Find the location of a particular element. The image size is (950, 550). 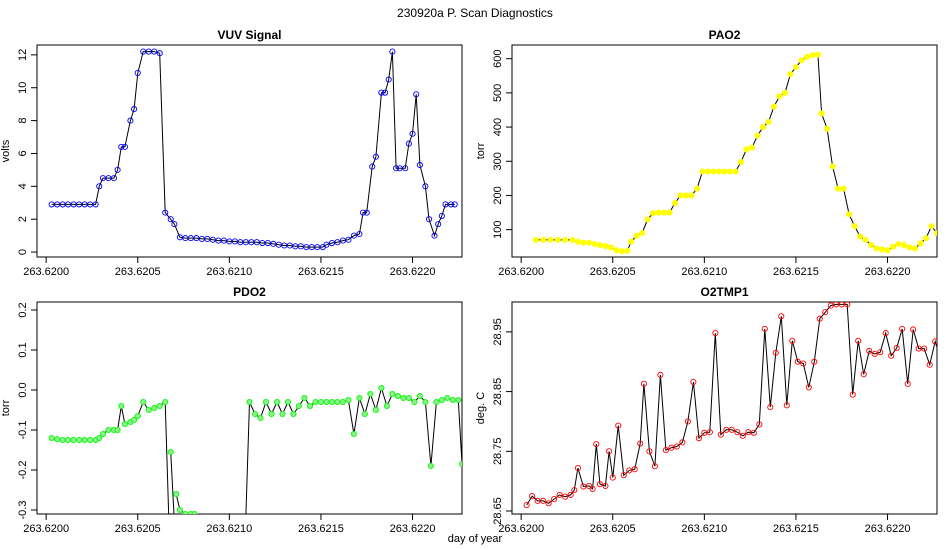

x-tick-label: 263.6220 is located at coordinates (413, 529).